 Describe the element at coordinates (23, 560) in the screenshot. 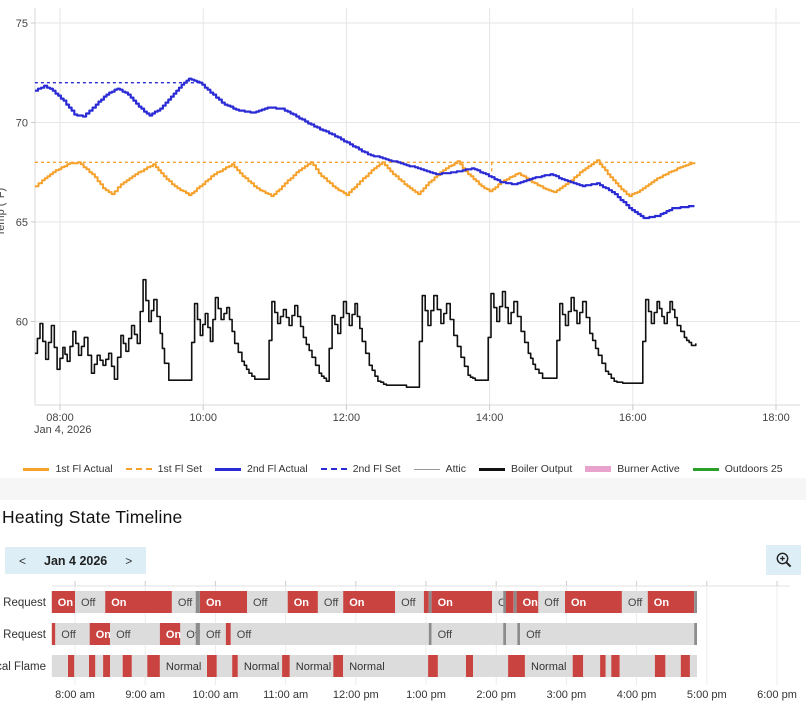

I see `prev-day-button: <` at that location.